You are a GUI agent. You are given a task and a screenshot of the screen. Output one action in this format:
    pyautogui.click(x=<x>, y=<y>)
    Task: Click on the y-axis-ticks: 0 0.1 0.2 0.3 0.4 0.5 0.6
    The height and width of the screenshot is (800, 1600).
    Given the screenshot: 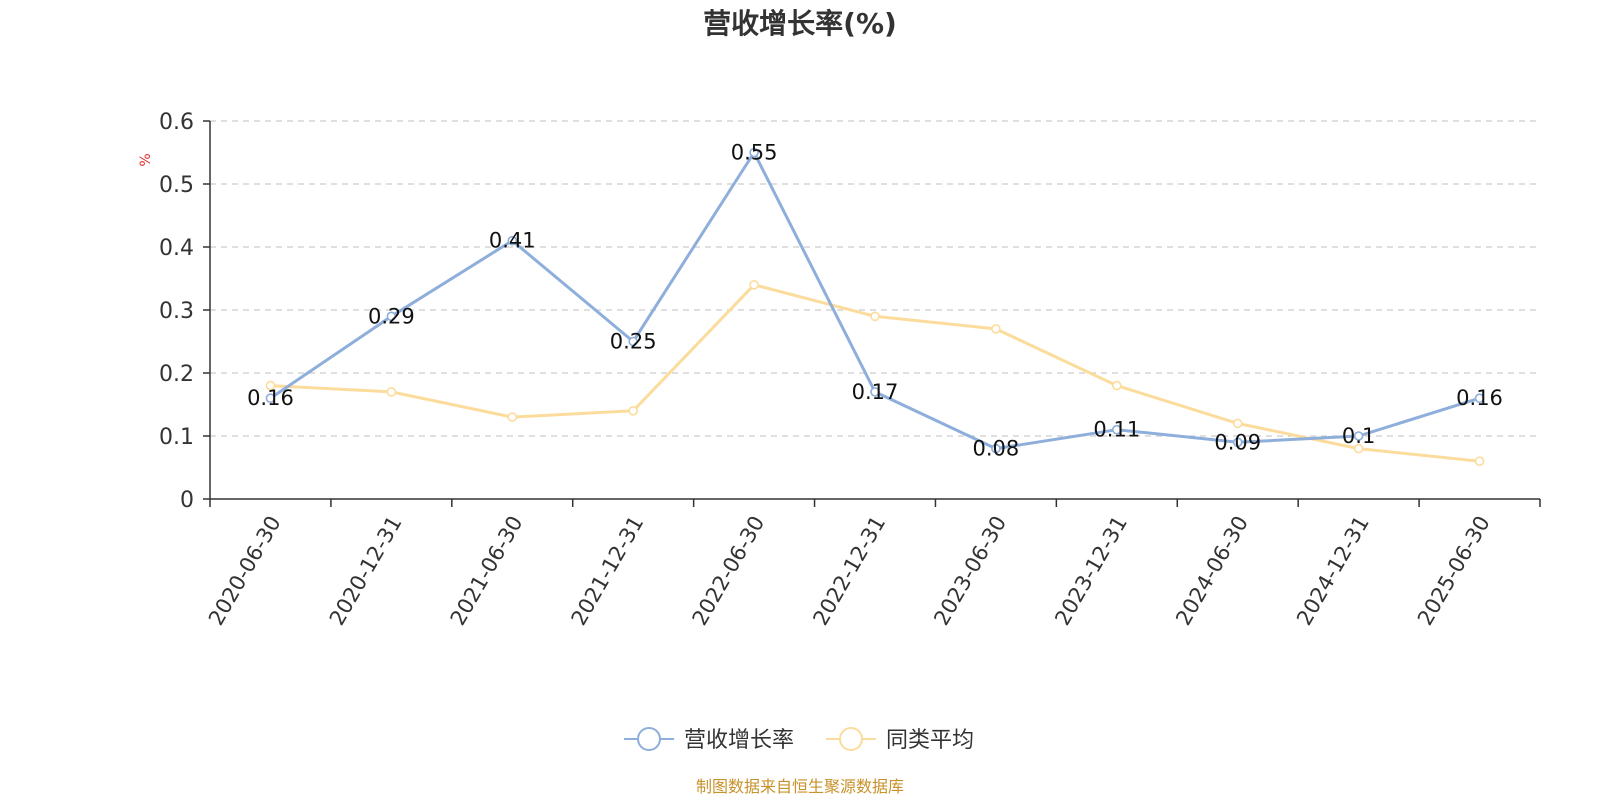 What is the action you would take?
    pyautogui.click(x=184, y=311)
    